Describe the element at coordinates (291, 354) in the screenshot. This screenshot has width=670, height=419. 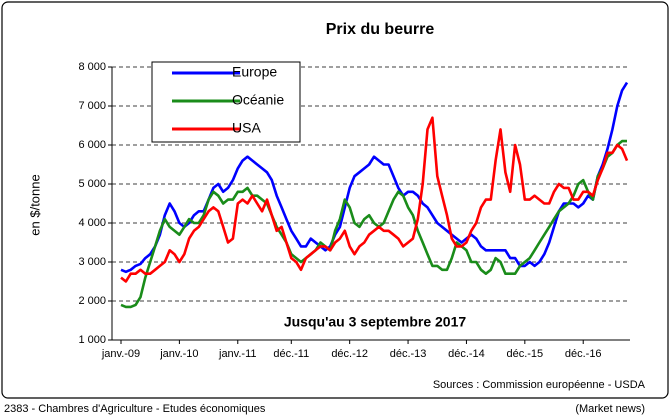
I see `x-tick-label: déc.-11` at that location.